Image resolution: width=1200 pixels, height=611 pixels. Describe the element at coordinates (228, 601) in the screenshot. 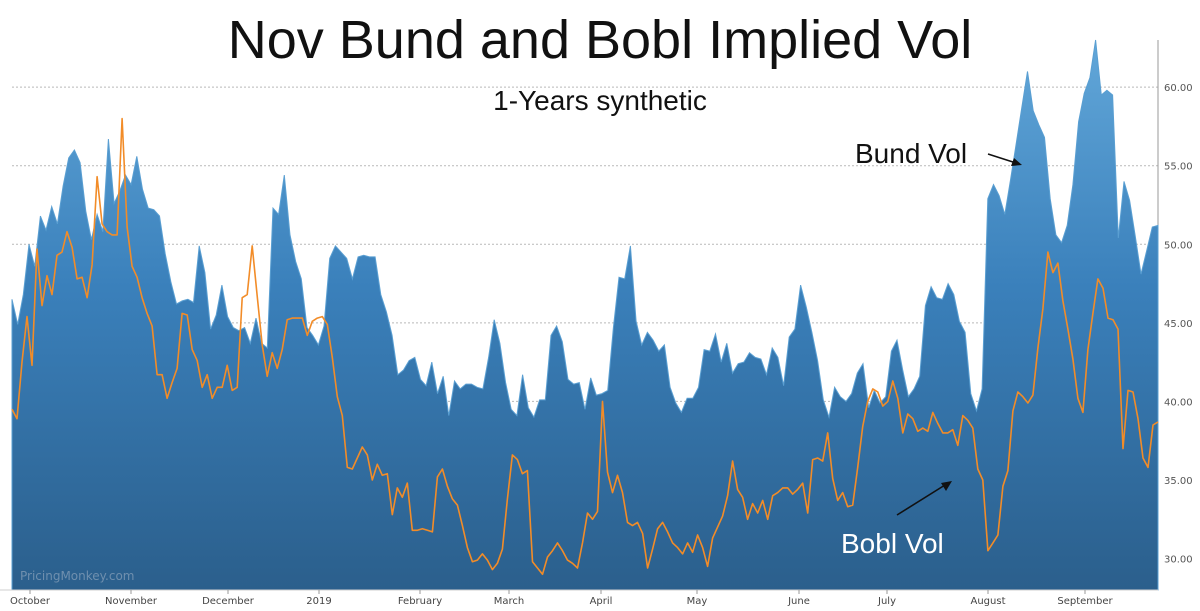

I see `x-tick-label: December` at that location.